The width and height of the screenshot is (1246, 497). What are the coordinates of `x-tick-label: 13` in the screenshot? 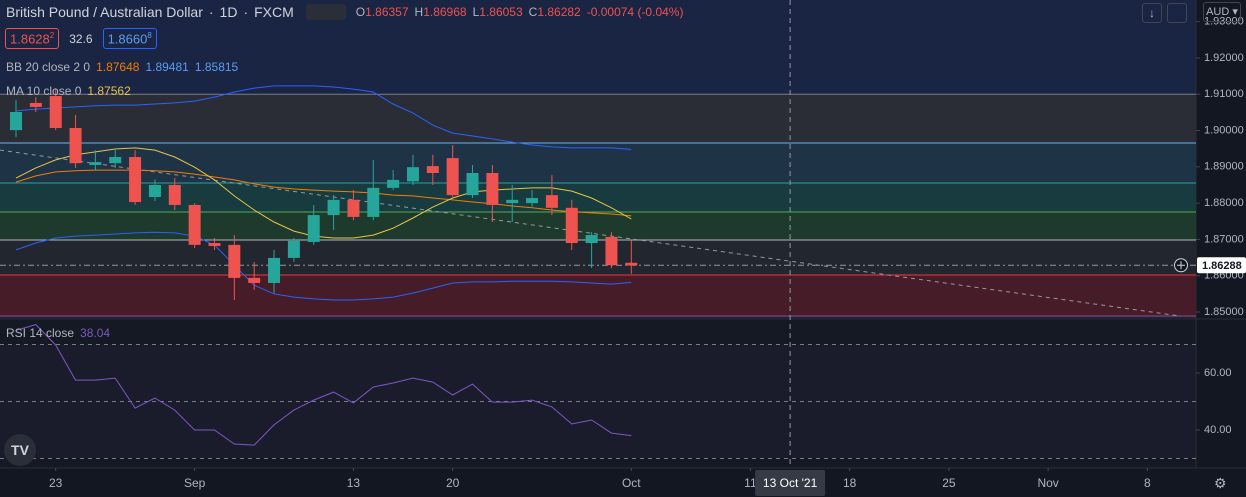 It's located at (354, 483).